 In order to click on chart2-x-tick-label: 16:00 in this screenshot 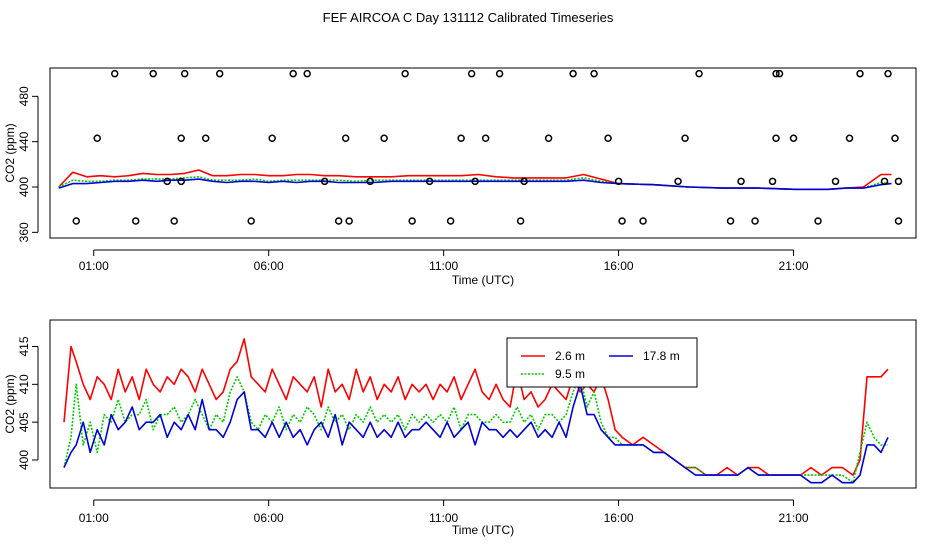, I will do `click(619, 518)`.